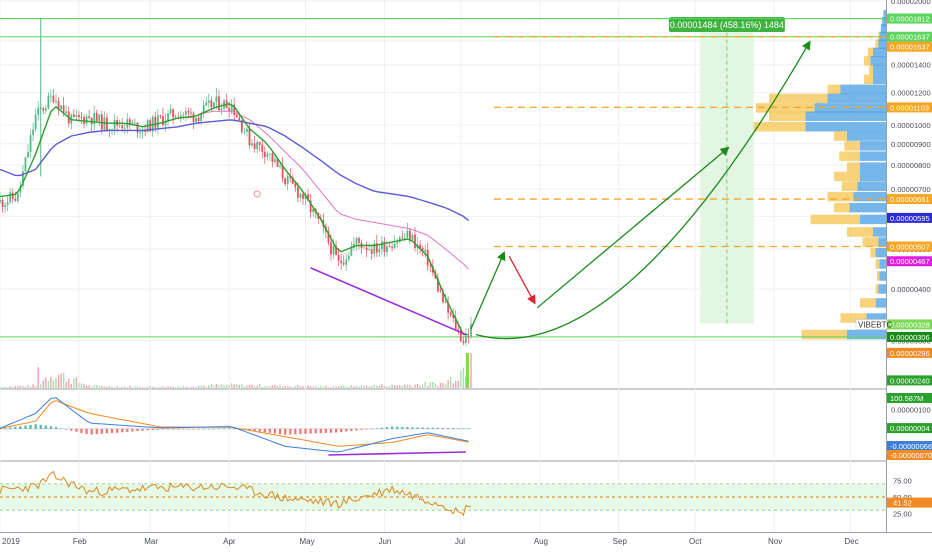 The image size is (932, 555). What do you see at coordinates (911, 289) in the screenshot?
I see `price-axis-tick: 0.00000400` at bounding box center [911, 289].